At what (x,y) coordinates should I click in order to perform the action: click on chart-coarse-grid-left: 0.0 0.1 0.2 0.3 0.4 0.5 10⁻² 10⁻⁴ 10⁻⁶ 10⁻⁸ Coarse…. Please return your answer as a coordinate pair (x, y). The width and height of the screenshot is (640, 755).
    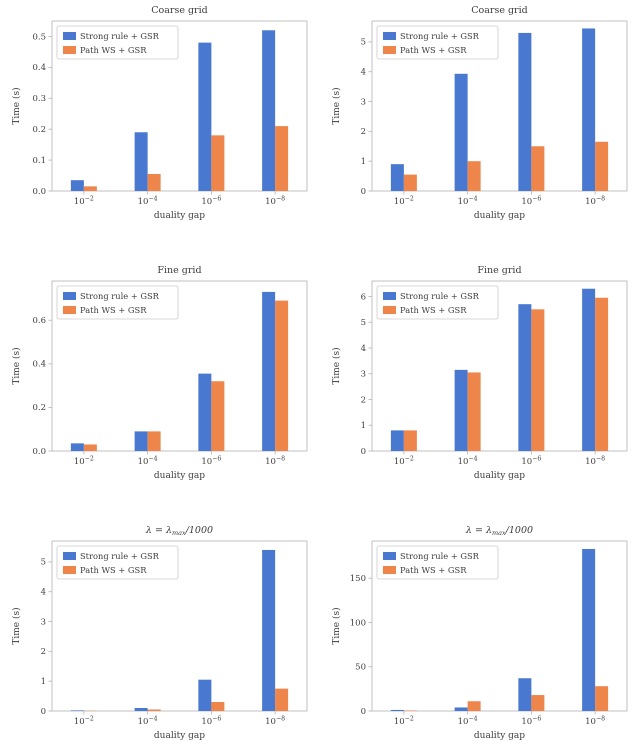
    Looking at the image, I should click on (160, 119).